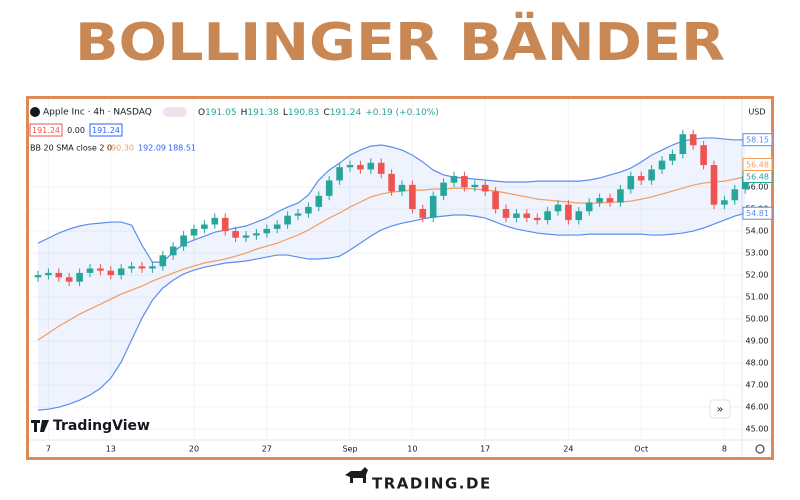 The width and height of the screenshot is (800, 500). I want to click on x-tick-label: Oct, so click(641, 449).